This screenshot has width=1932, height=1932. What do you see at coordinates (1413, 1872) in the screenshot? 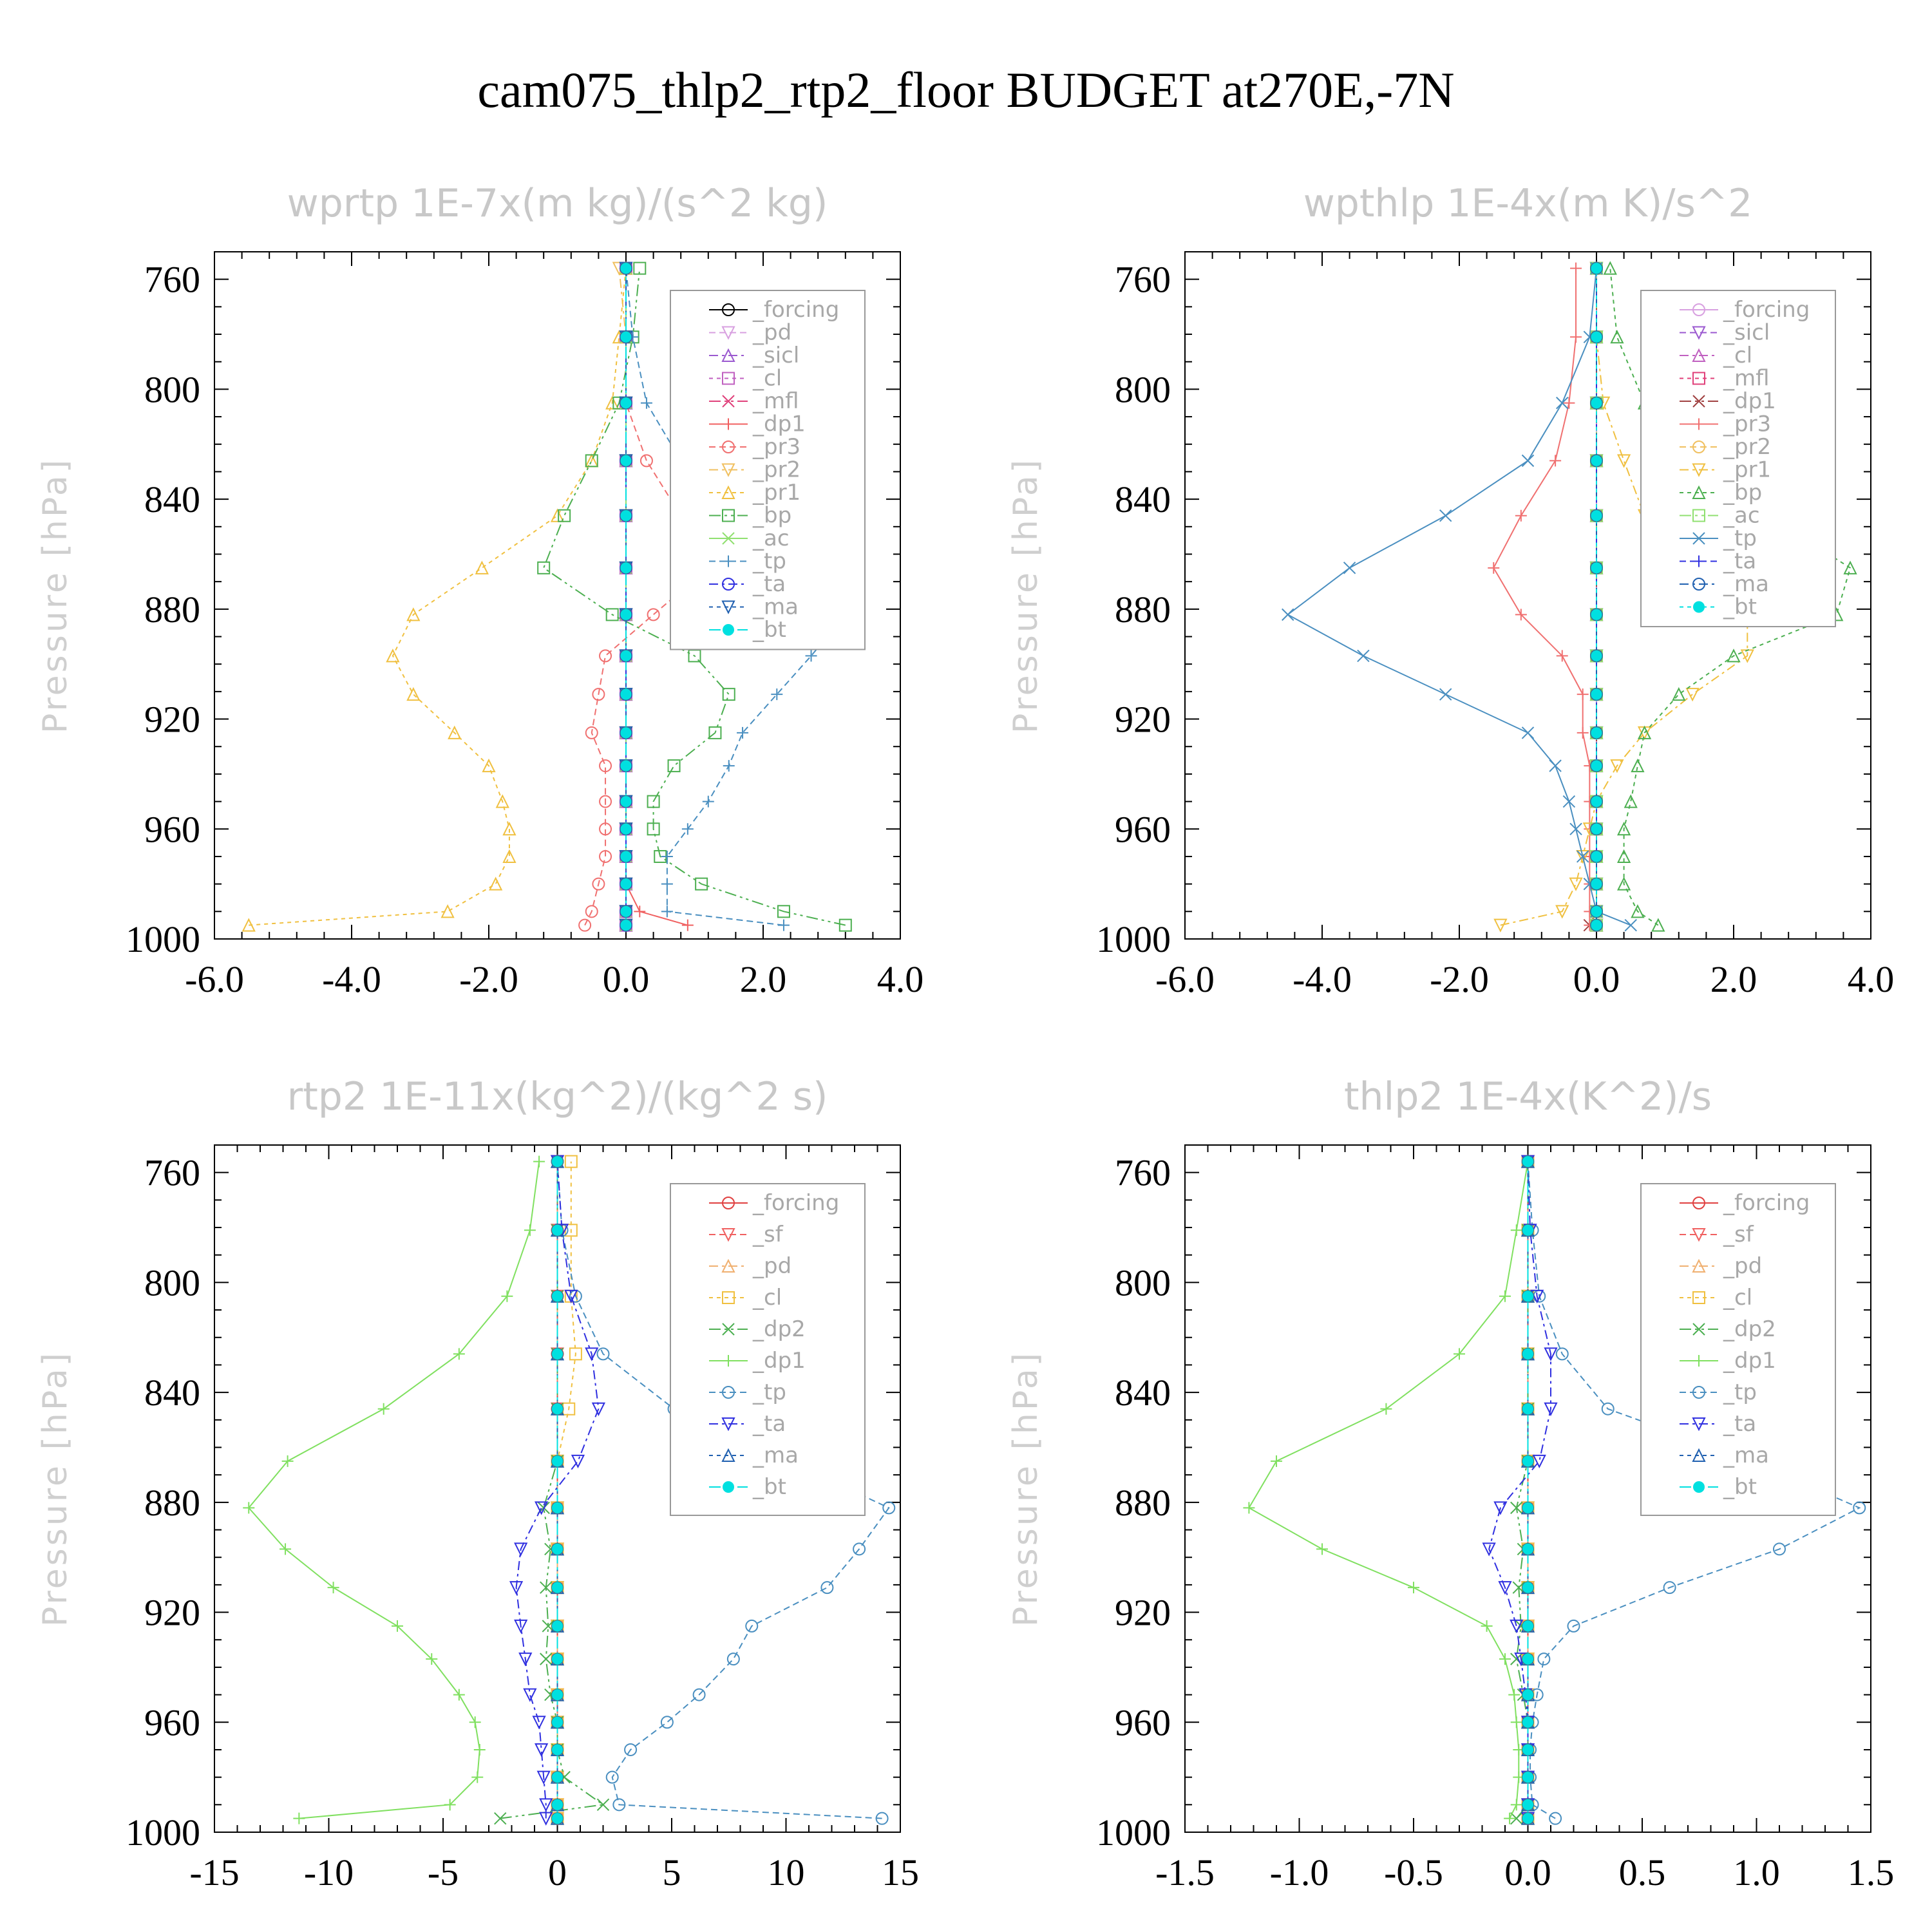
I see `x-tick-label: -0.5` at bounding box center [1413, 1872].